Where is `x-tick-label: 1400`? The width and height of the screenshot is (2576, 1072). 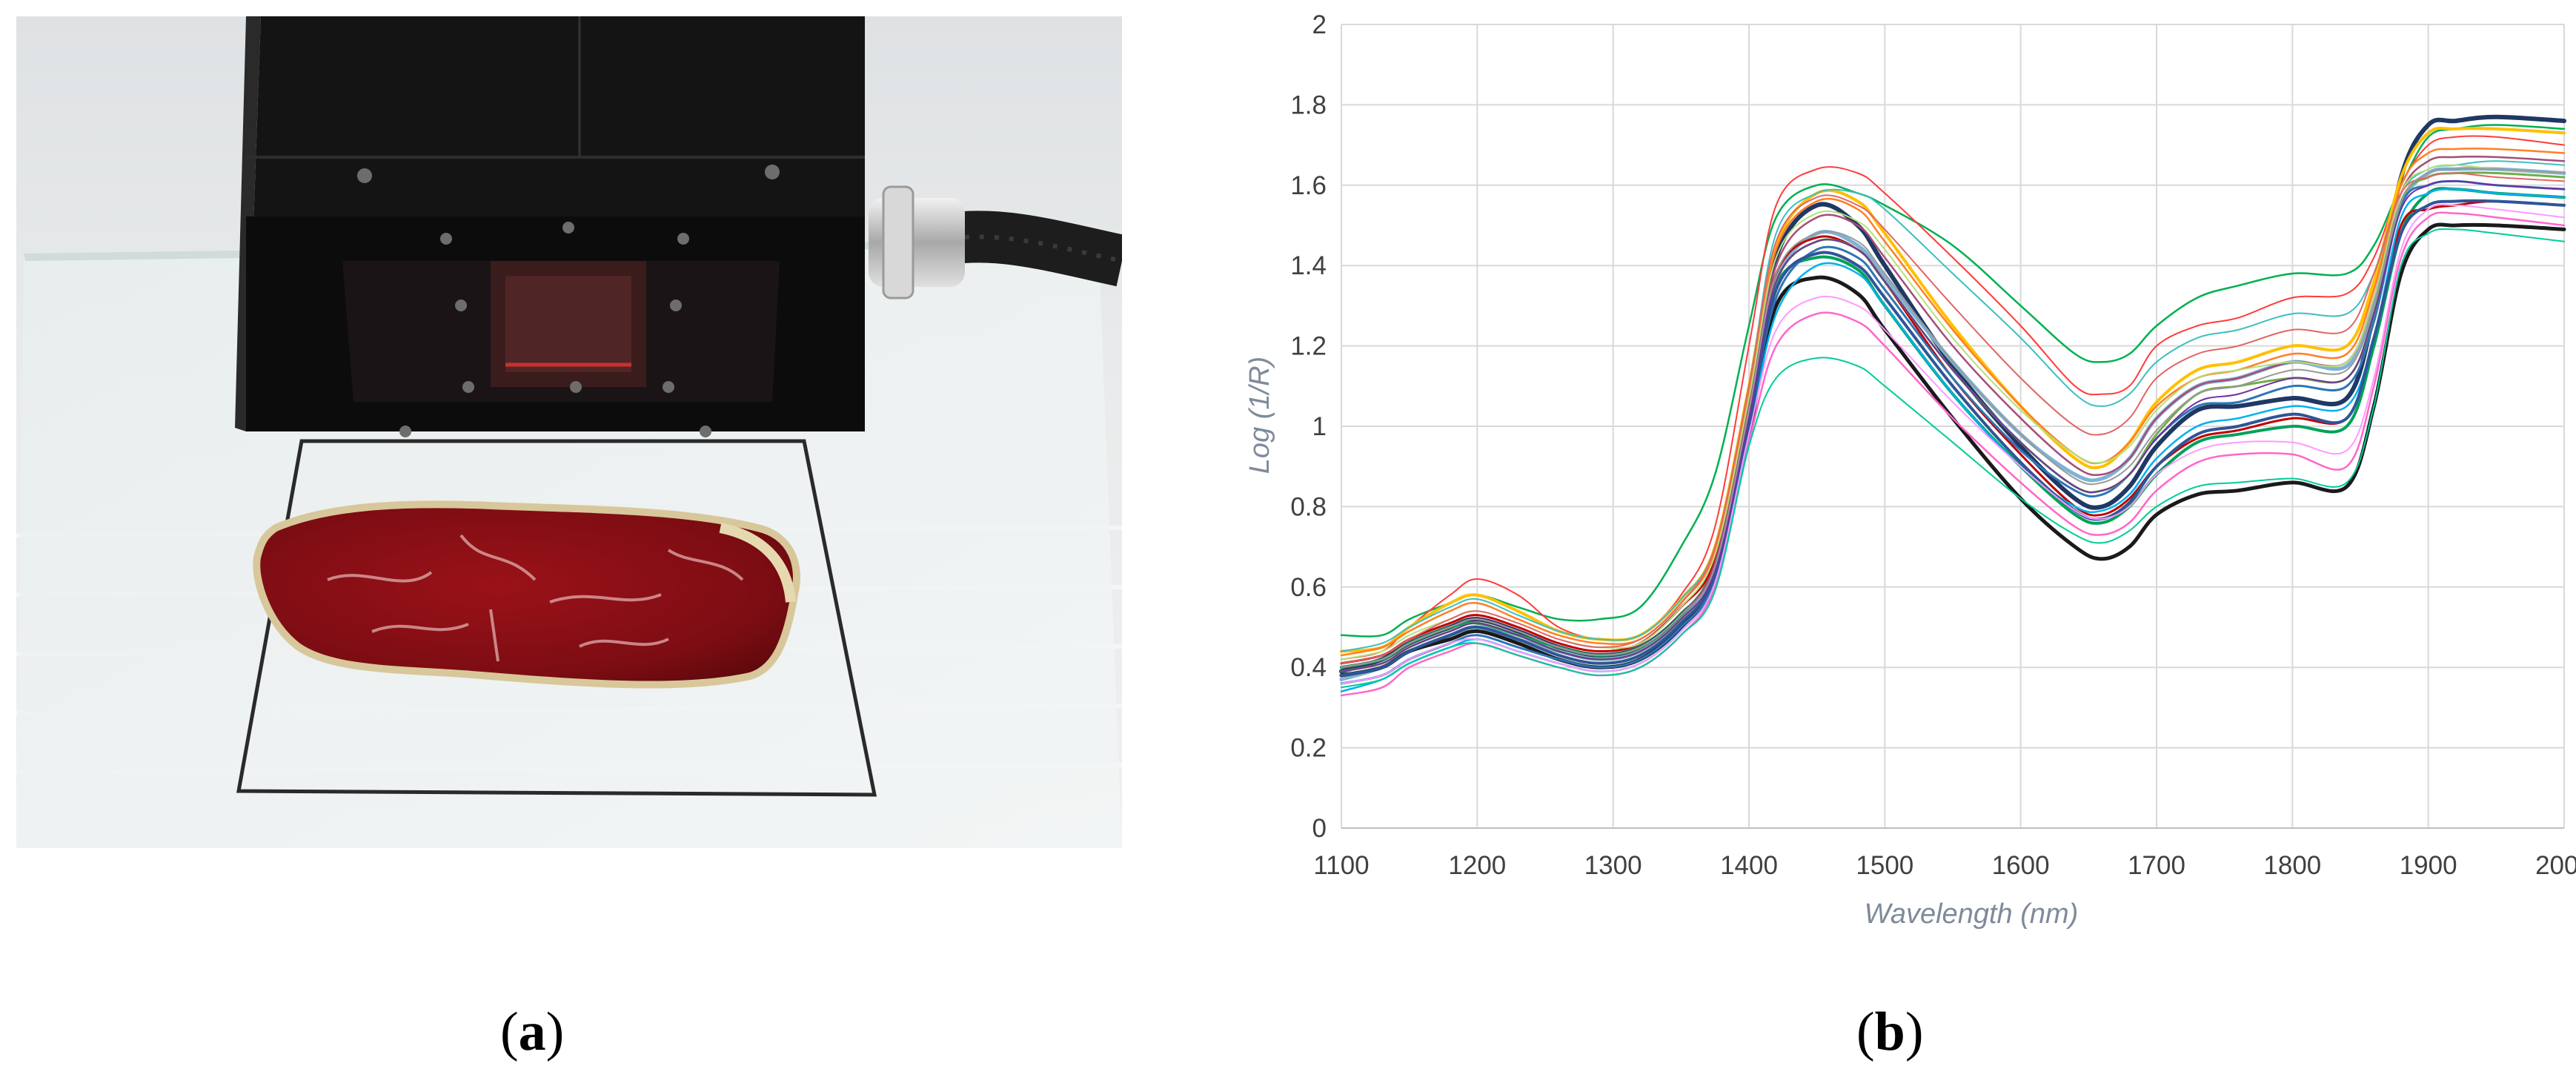 x-tick-label: 1400 is located at coordinates (1749, 865).